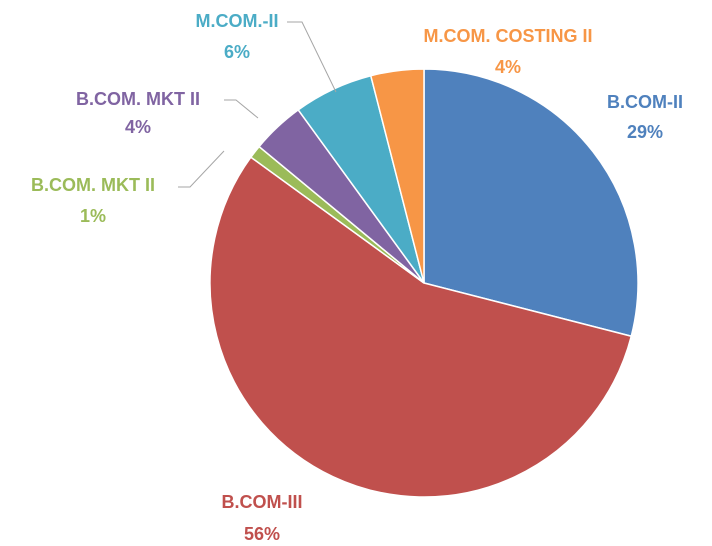 The image size is (712, 546). I want to click on slice-value-label: 29%, so click(645, 132).